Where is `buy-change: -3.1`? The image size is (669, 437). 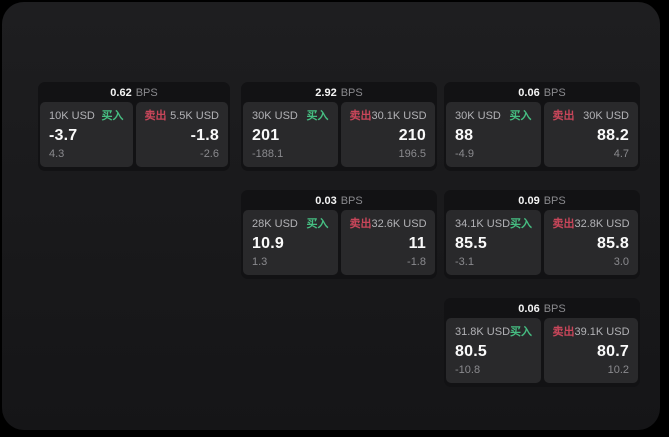 buy-change: -3.1 is located at coordinates (464, 262).